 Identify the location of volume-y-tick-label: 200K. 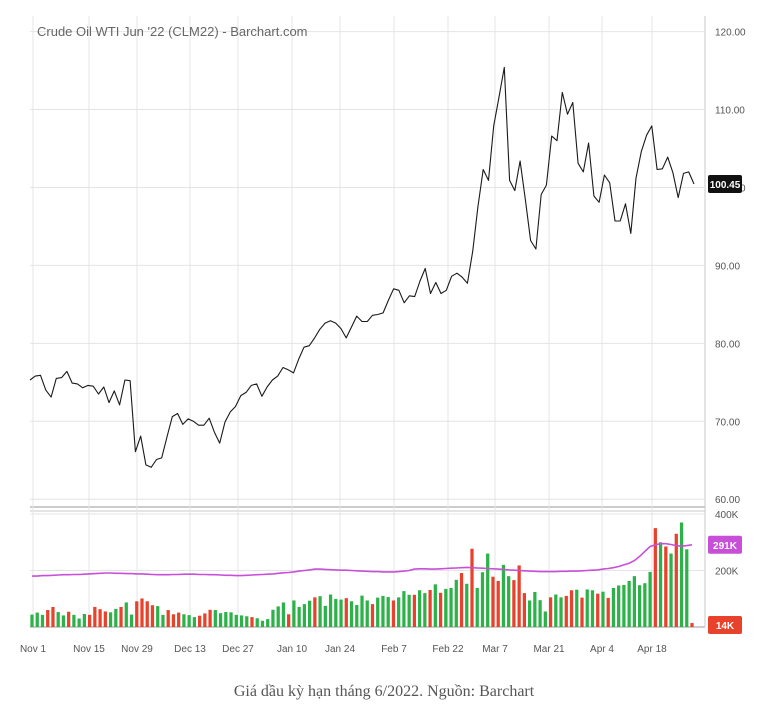
(727, 572).